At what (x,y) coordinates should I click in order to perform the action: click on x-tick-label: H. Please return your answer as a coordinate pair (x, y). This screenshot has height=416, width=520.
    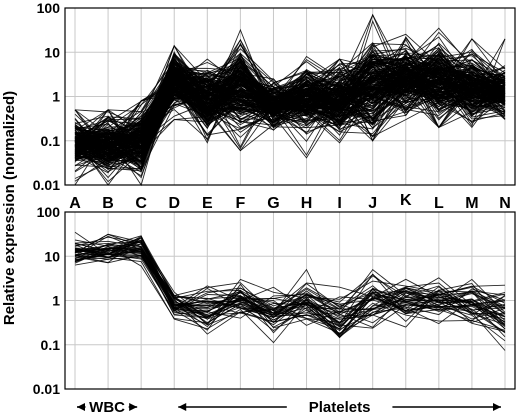
    Looking at the image, I should click on (307, 203).